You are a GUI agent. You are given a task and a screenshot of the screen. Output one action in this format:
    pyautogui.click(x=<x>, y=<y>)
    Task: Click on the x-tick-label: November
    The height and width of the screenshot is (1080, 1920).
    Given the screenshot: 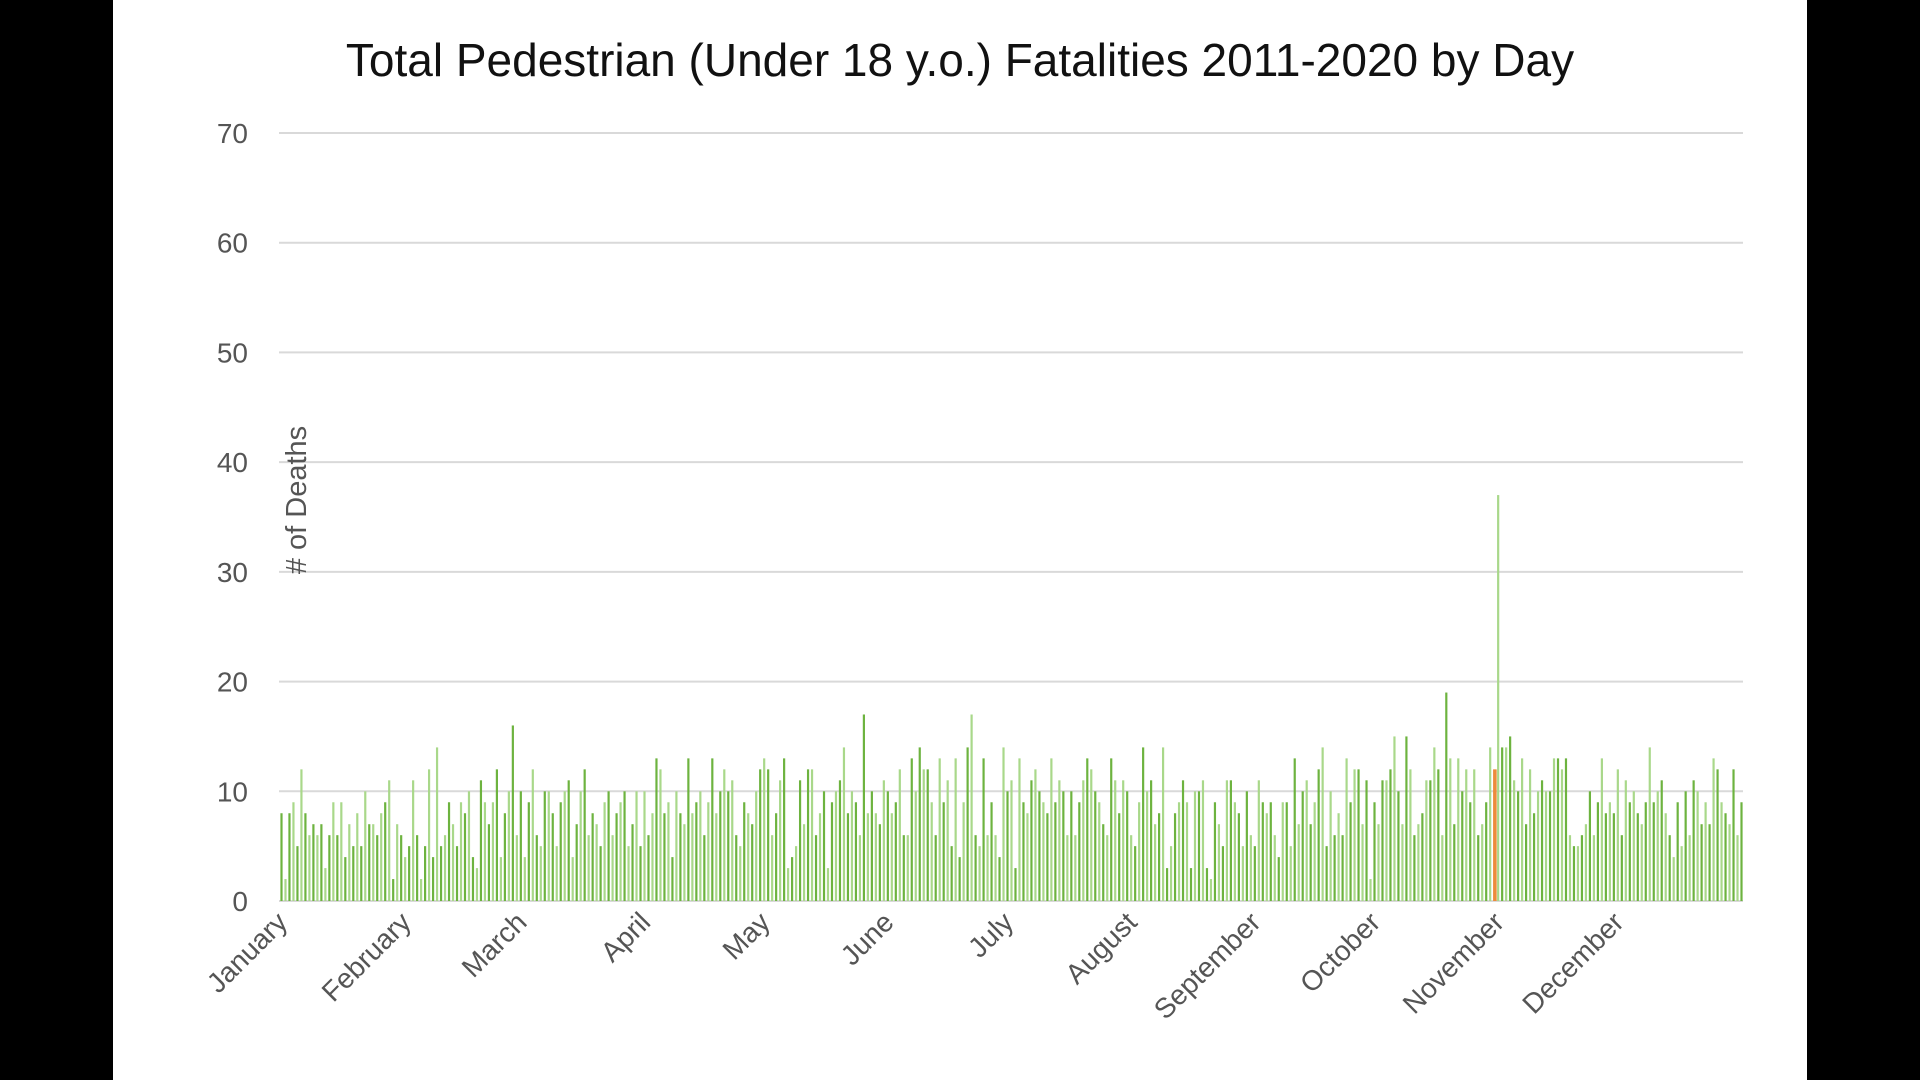 What is the action you would take?
    pyautogui.click(x=1453, y=962)
    